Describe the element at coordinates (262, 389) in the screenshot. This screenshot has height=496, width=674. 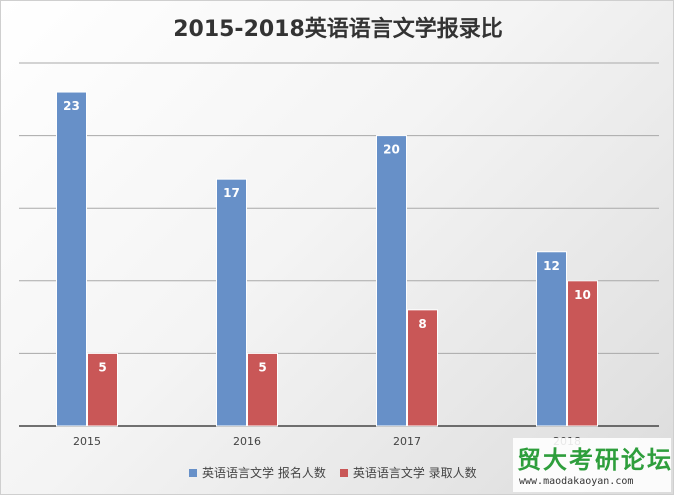
I see `bar-admitted-2016` at that location.